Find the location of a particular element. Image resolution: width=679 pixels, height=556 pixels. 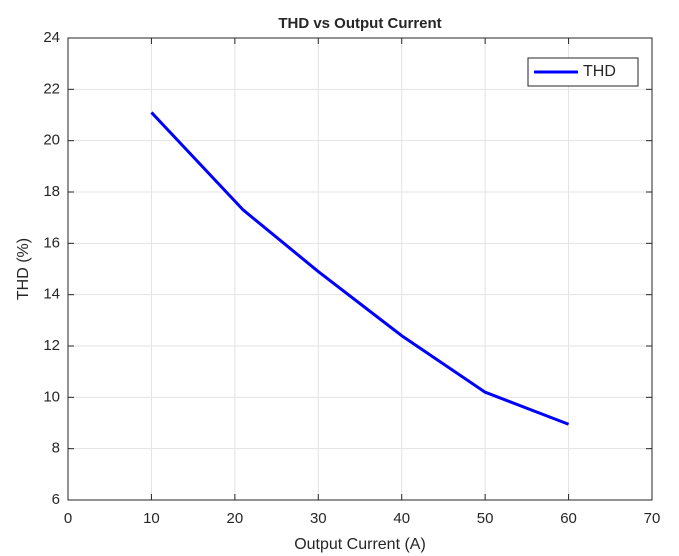

y-tick-label: 18 is located at coordinates (51, 191).